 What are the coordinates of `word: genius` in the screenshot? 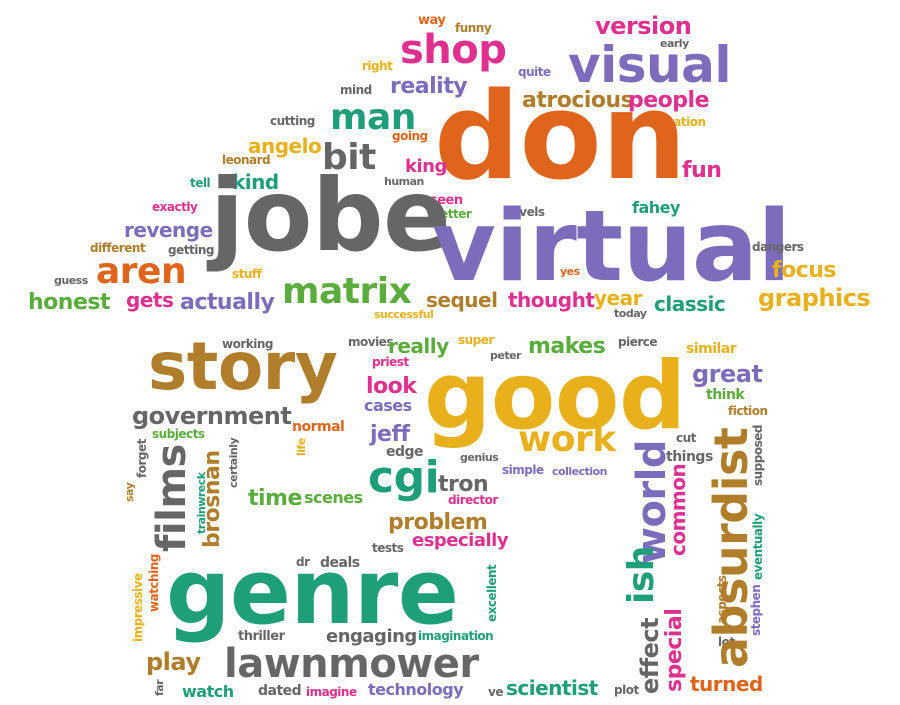 It's located at (479, 457).